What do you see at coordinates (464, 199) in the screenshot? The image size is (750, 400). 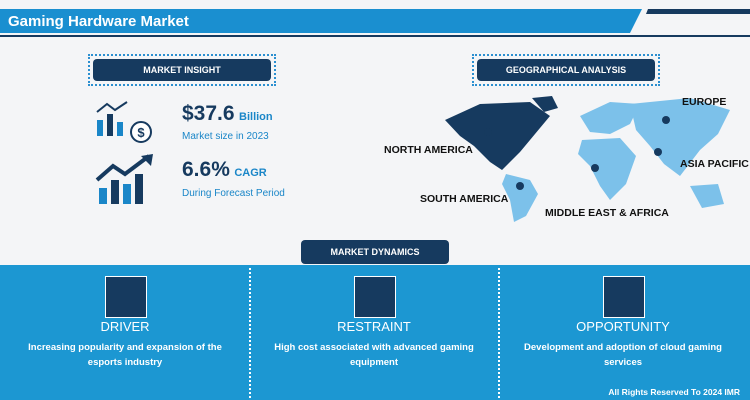 I see `region-label: SOUTH AMERICA` at bounding box center [464, 199].